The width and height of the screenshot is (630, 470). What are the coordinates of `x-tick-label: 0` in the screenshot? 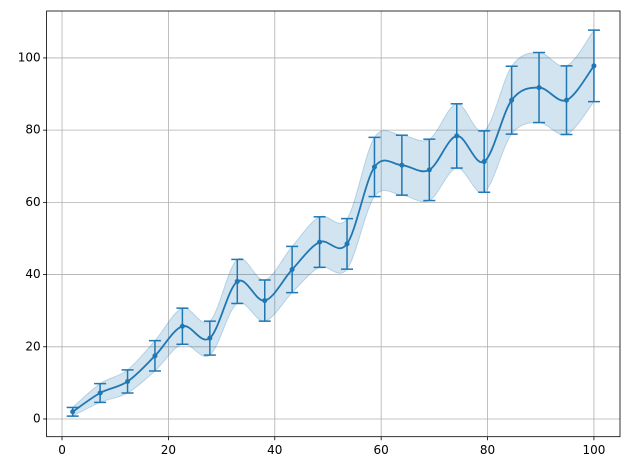 It's located at (62, 450).